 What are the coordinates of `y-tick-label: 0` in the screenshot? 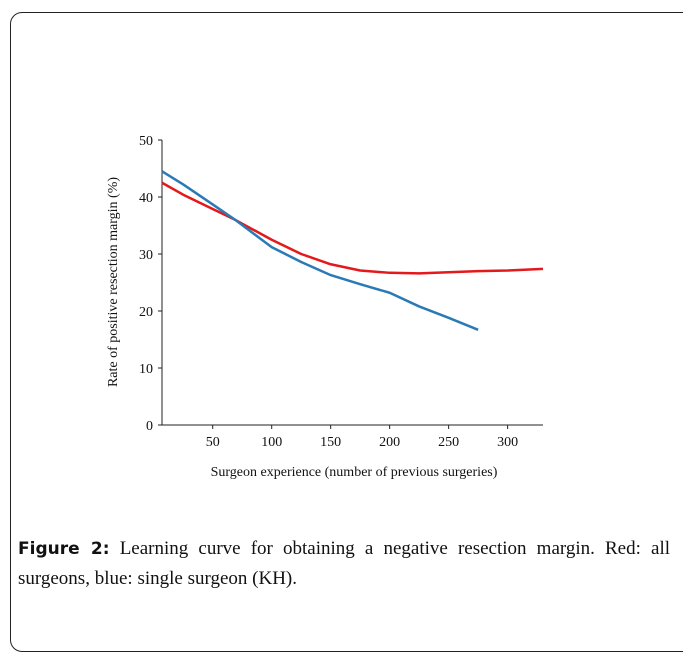 It's located at (149, 426).